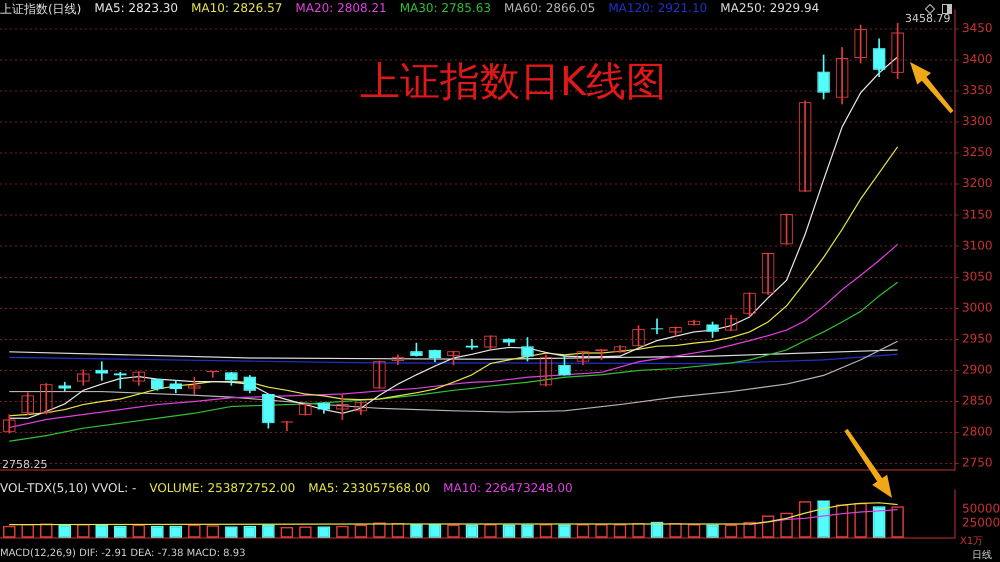 This screenshot has width=1000, height=562. I want to click on text: MA60: 2866.05, so click(550, 9).